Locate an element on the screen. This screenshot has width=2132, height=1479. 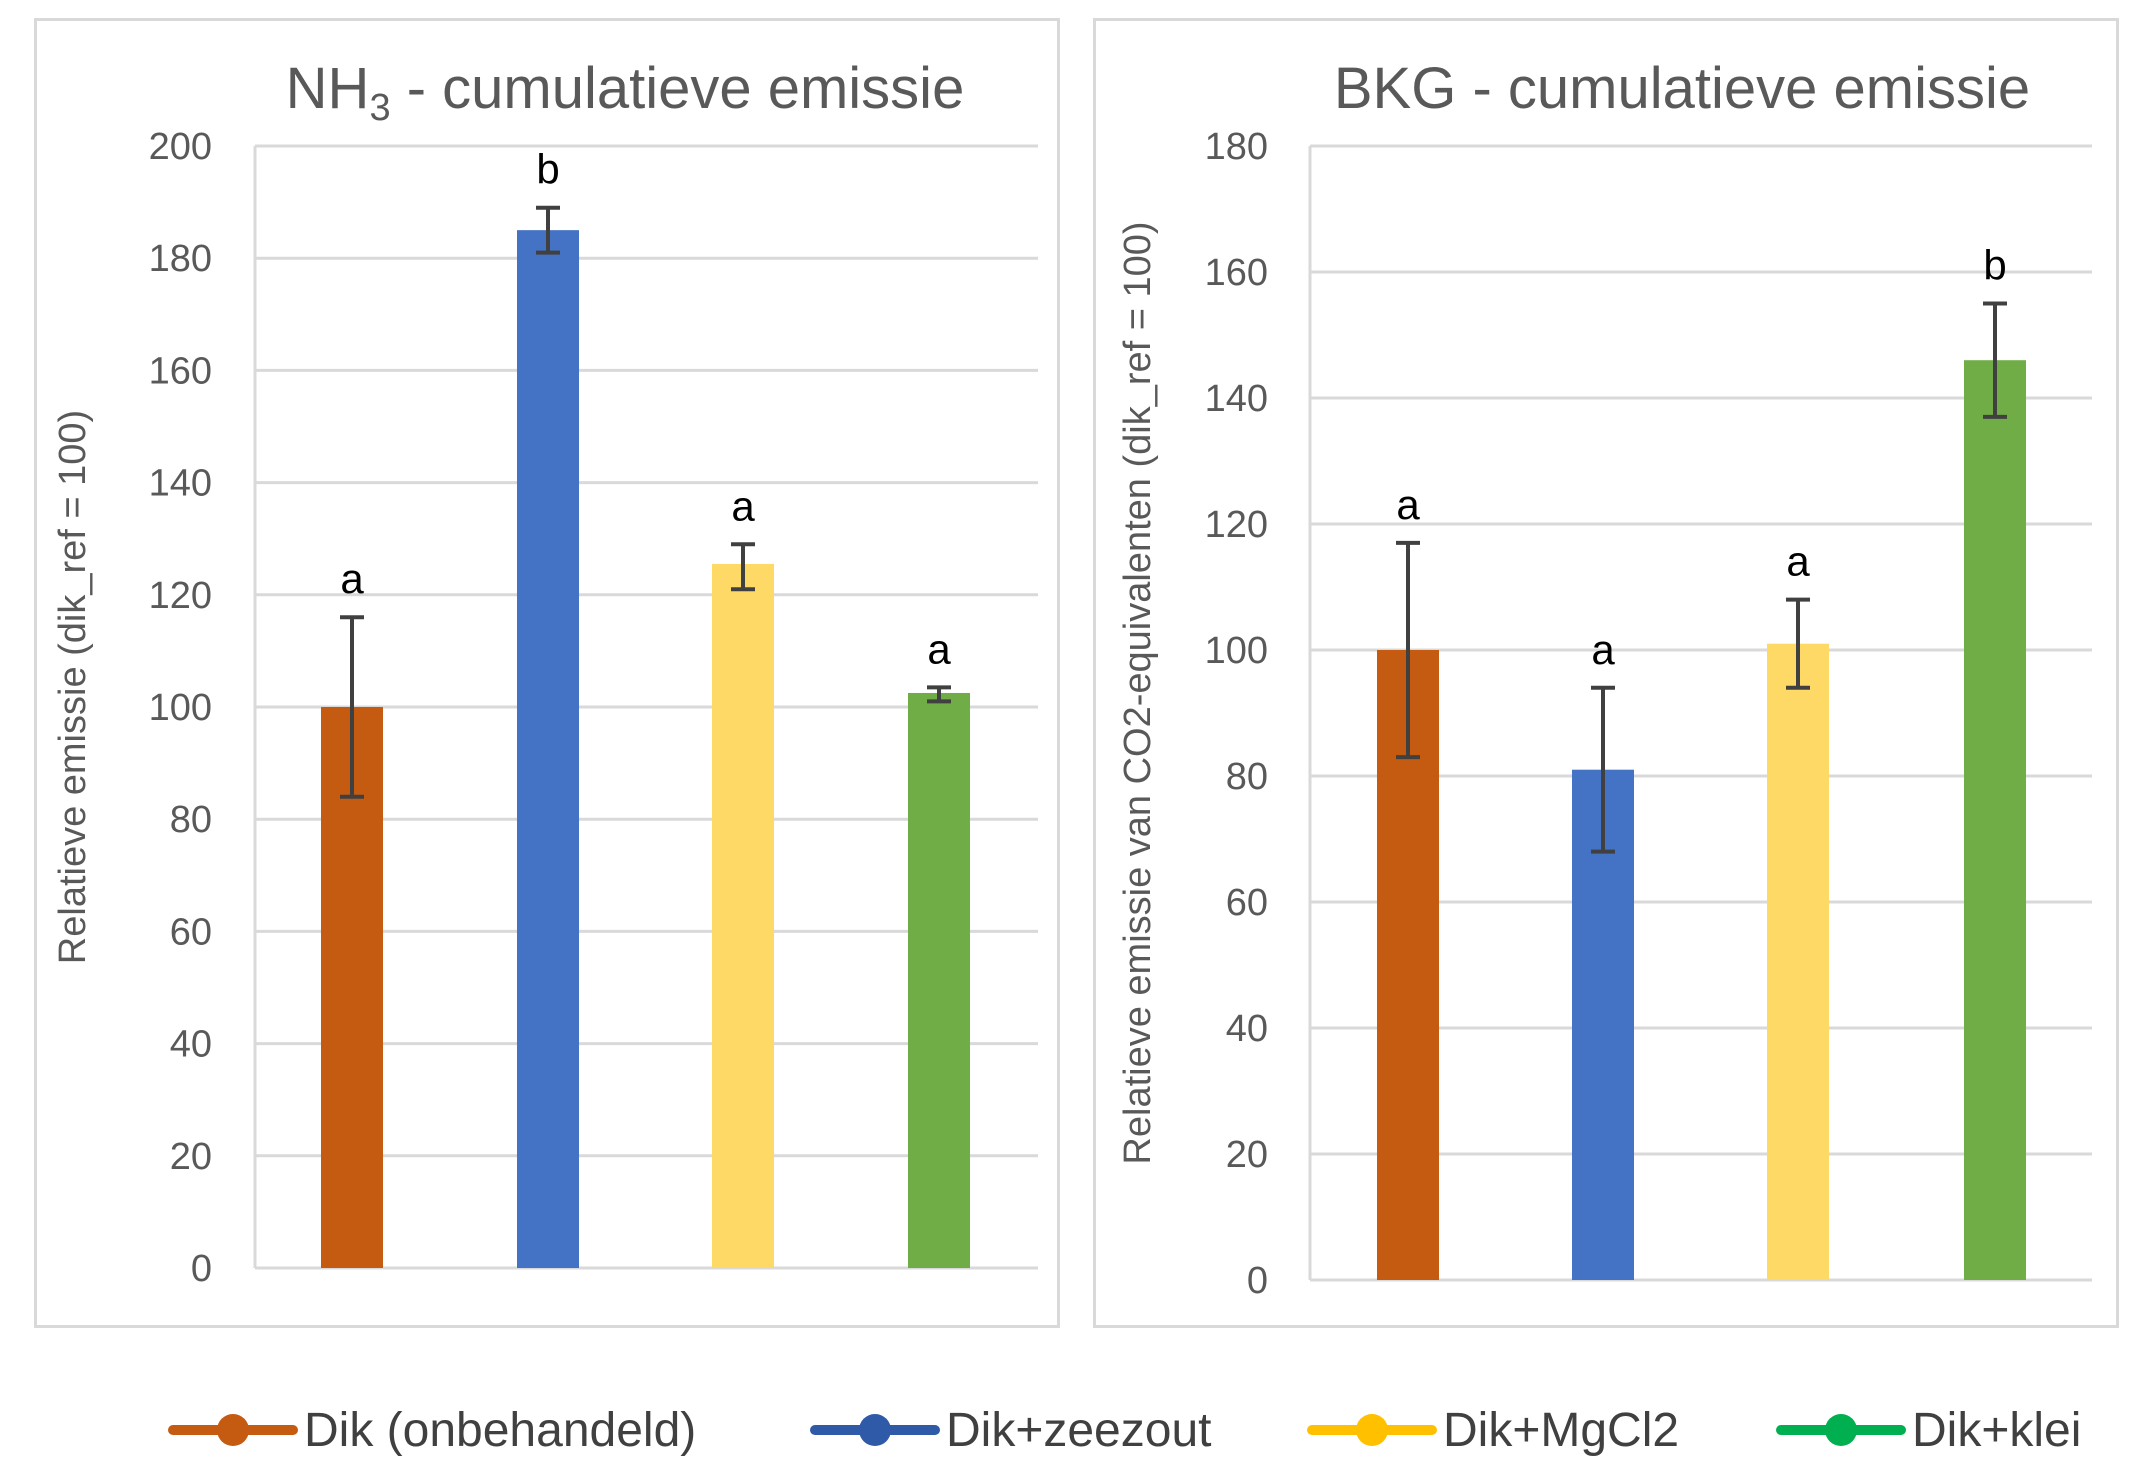
y-tick-label-bkg-80: 80 is located at coordinates (1247, 777).